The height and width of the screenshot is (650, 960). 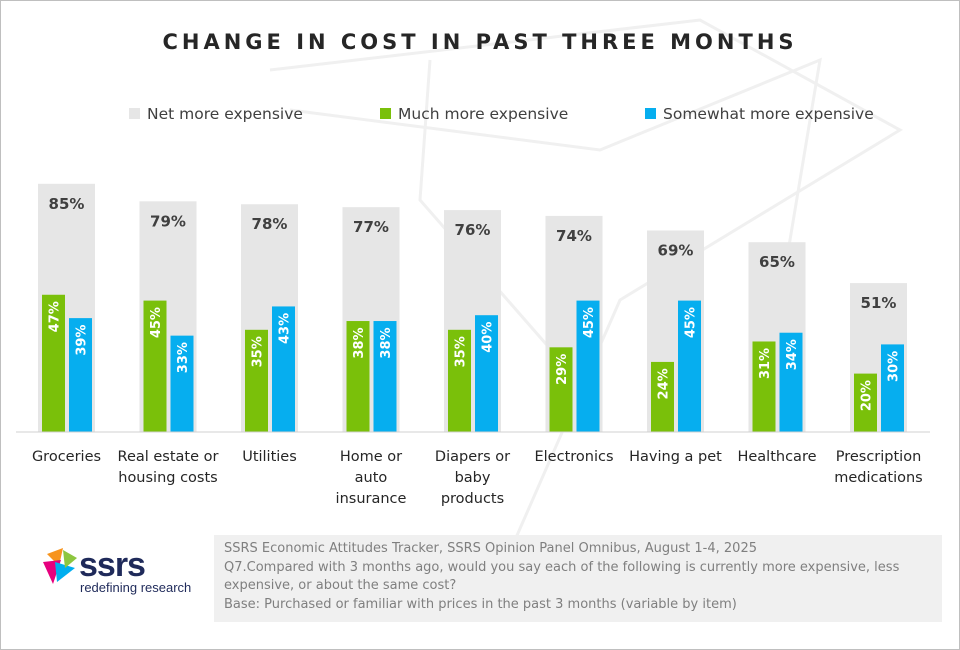 What do you see at coordinates (168, 478) in the screenshot?
I see `category-label-line: housing costs` at bounding box center [168, 478].